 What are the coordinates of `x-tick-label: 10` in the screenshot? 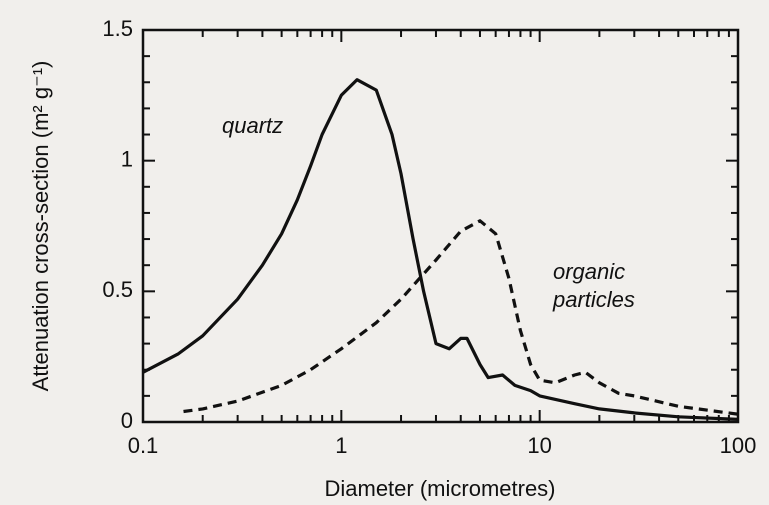 It's located at (539, 445).